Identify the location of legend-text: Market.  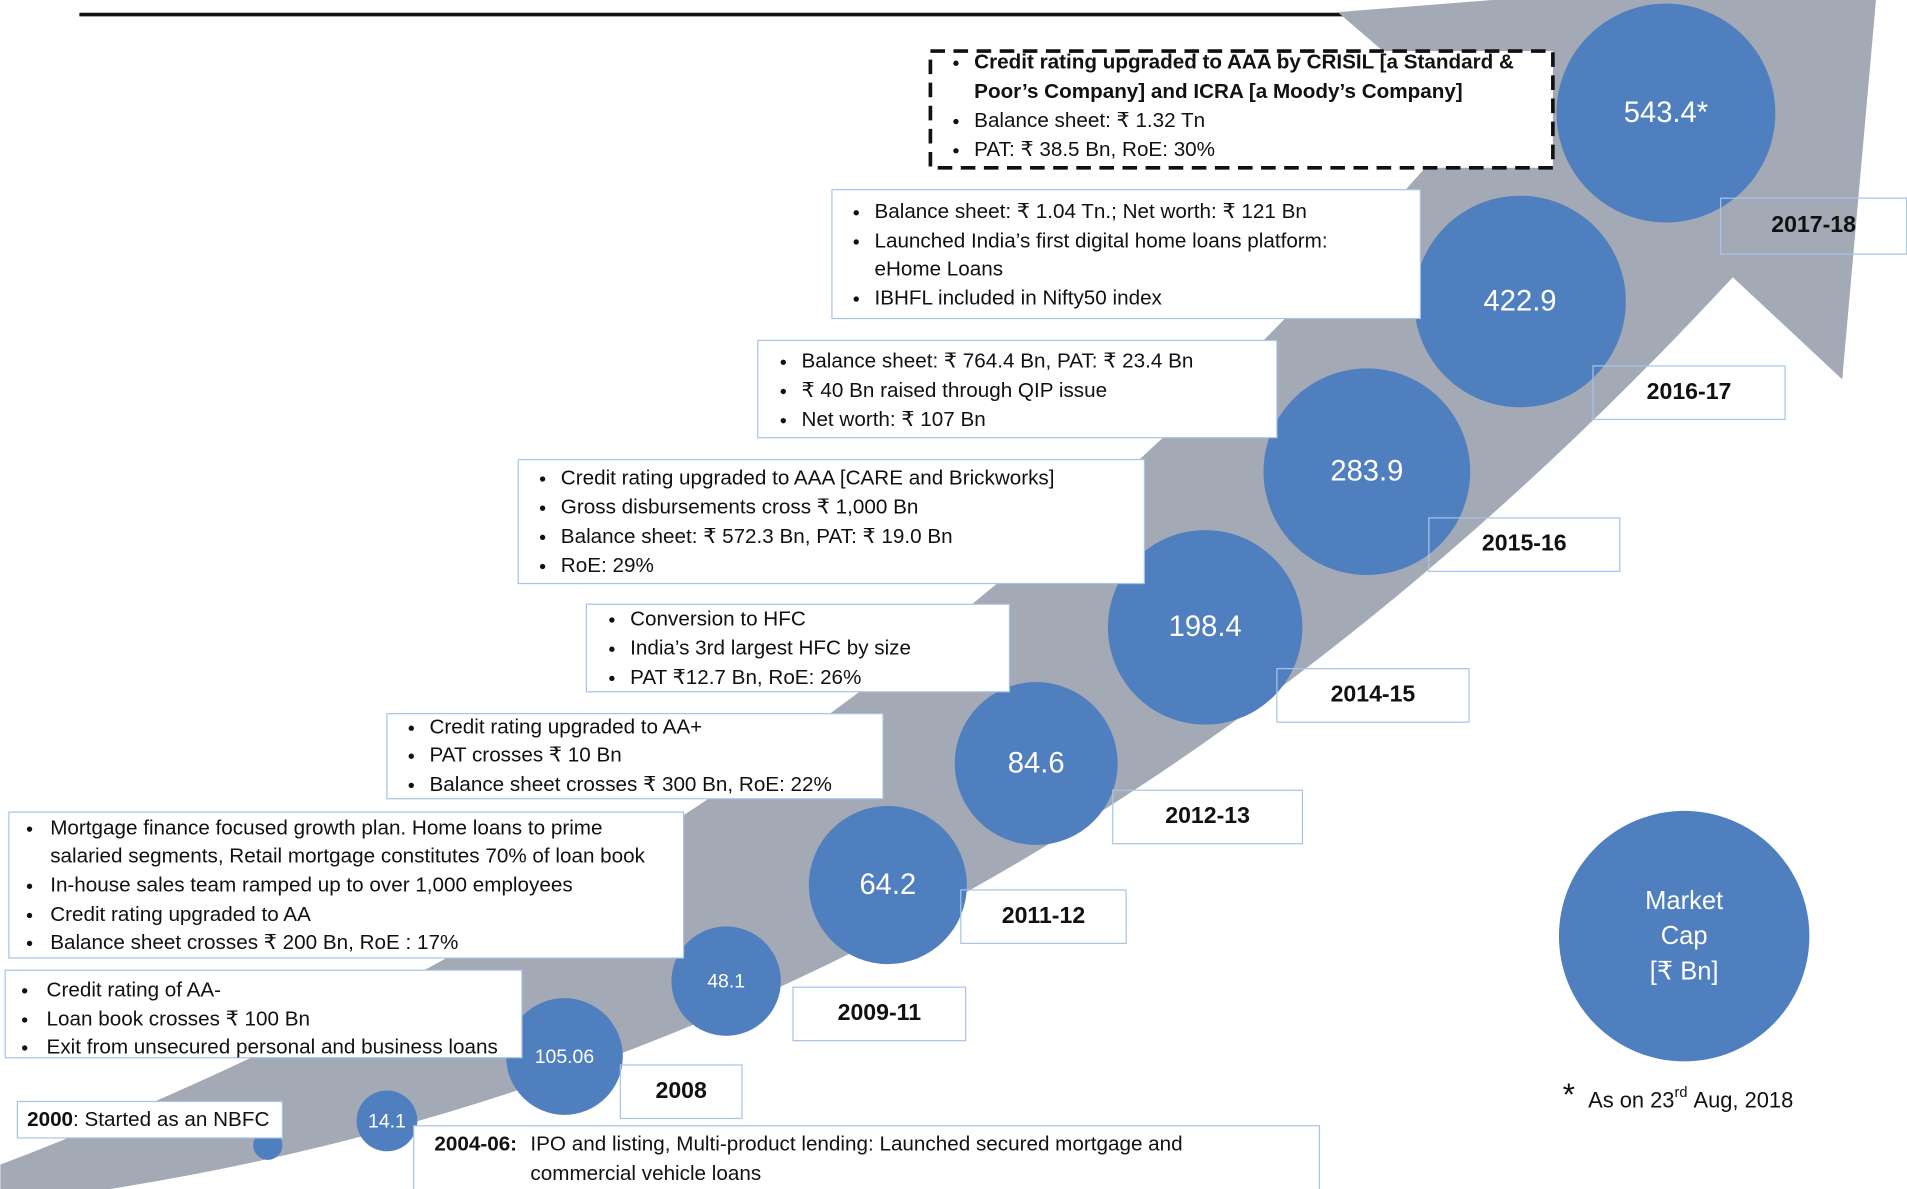
(1684, 901).